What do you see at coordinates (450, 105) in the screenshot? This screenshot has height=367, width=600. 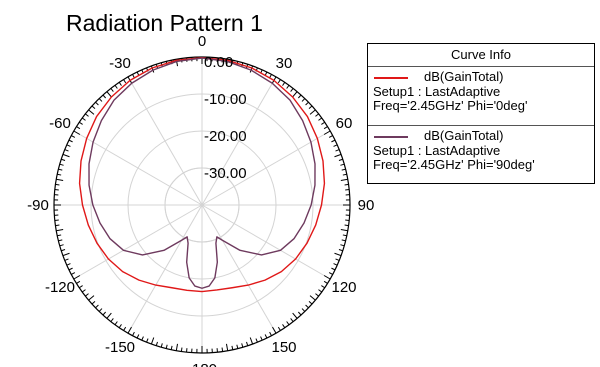 I see `series-condition: Freq='2.45GHz' Phi='0deg'` at bounding box center [450, 105].